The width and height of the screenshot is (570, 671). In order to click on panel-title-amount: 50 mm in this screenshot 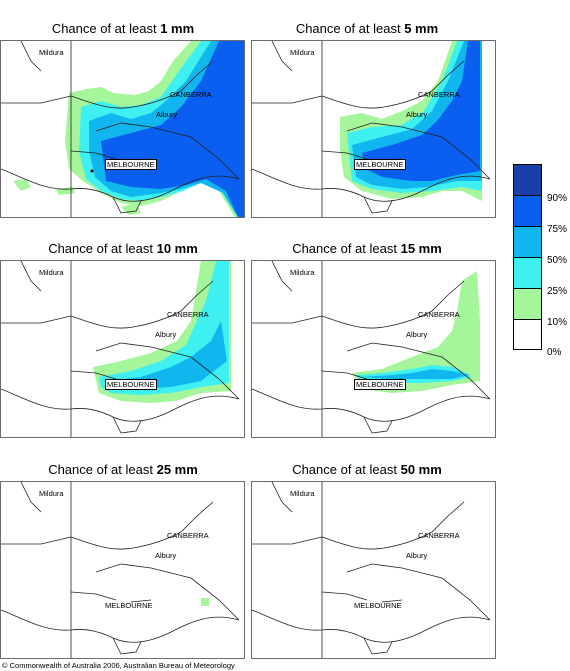, I will do `click(421, 469)`.